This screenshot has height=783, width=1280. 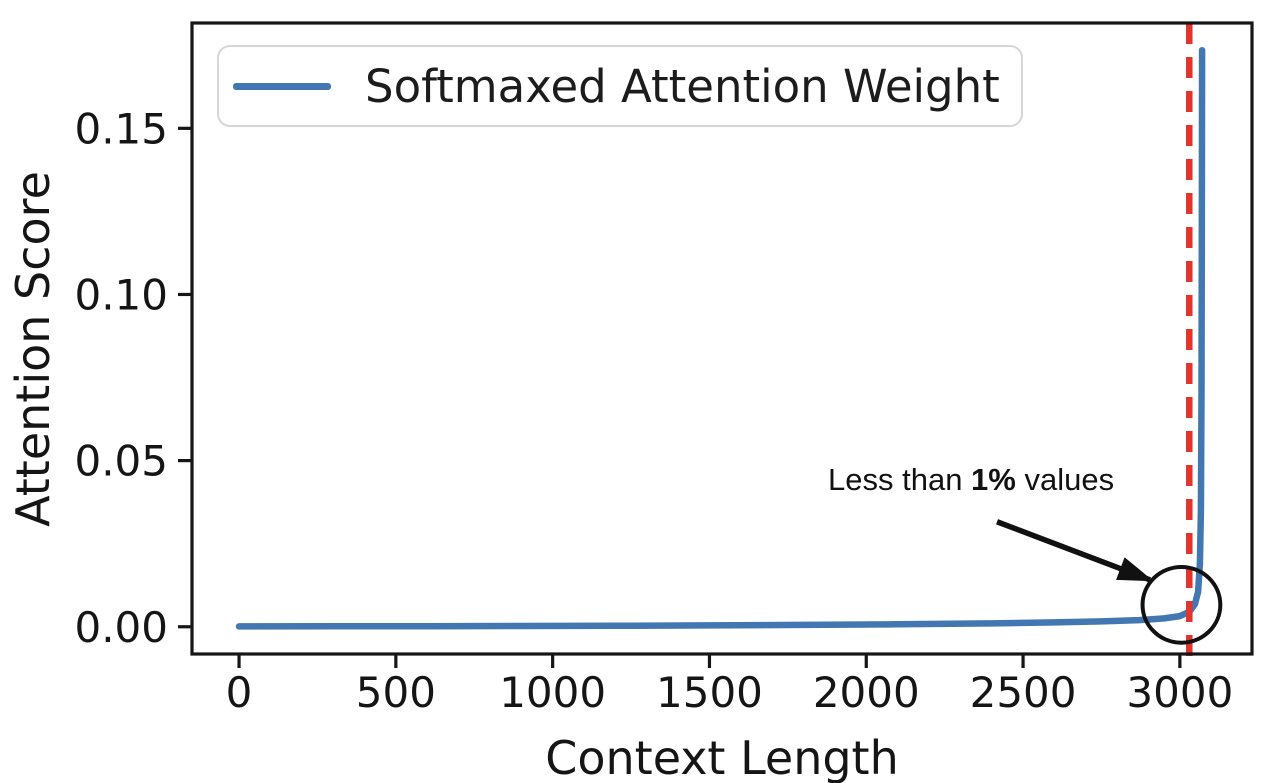 What do you see at coordinates (1075, 551) in the screenshot?
I see `annotation-arrow` at bounding box center [1075, 551].